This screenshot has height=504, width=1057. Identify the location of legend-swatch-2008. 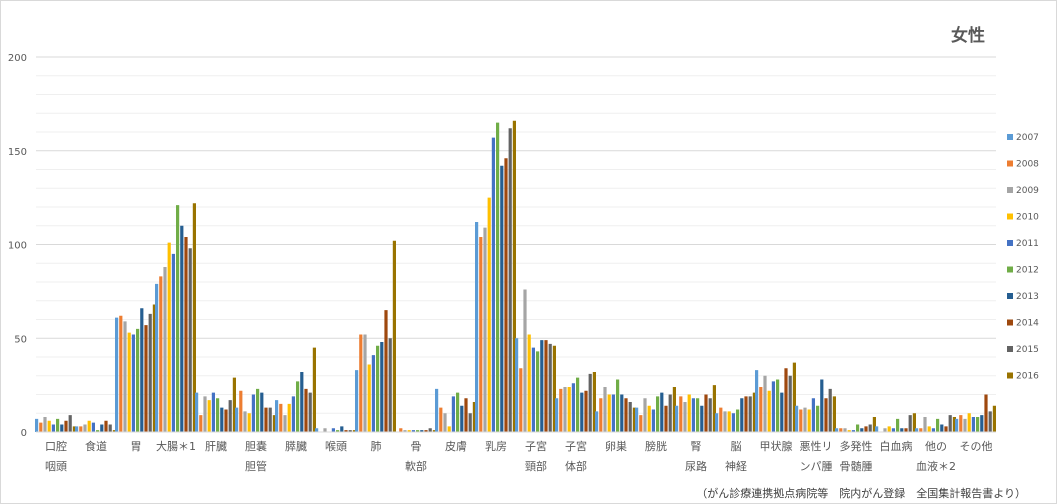
(1010, 163).